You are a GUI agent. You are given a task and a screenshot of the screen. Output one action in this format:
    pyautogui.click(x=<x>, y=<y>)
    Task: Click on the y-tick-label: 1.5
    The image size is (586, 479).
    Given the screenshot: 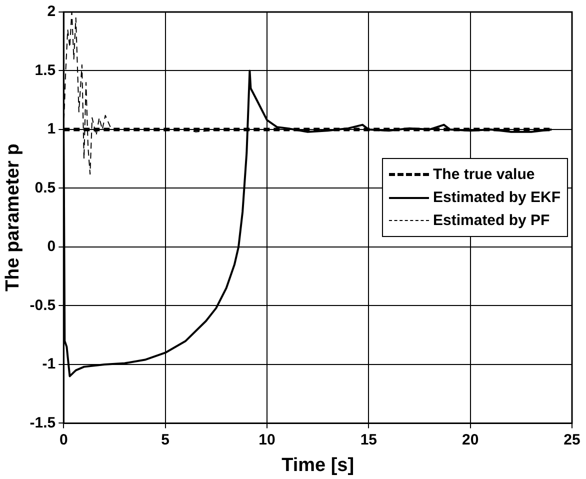 What is the action you would take?
    pyautogui.click(x=45, y=70)
    